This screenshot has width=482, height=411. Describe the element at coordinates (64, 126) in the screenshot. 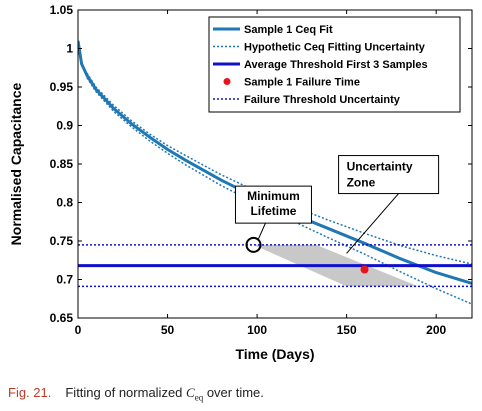

I see `y-tick-label: 0.9` at that location.